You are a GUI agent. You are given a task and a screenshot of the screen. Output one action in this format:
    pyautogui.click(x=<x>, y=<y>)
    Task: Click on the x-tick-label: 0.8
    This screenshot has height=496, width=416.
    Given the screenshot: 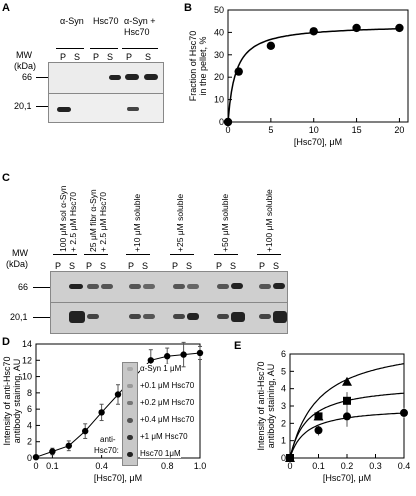 What is the action you would take?
    pyautogui.click(x=167, y=466)
    